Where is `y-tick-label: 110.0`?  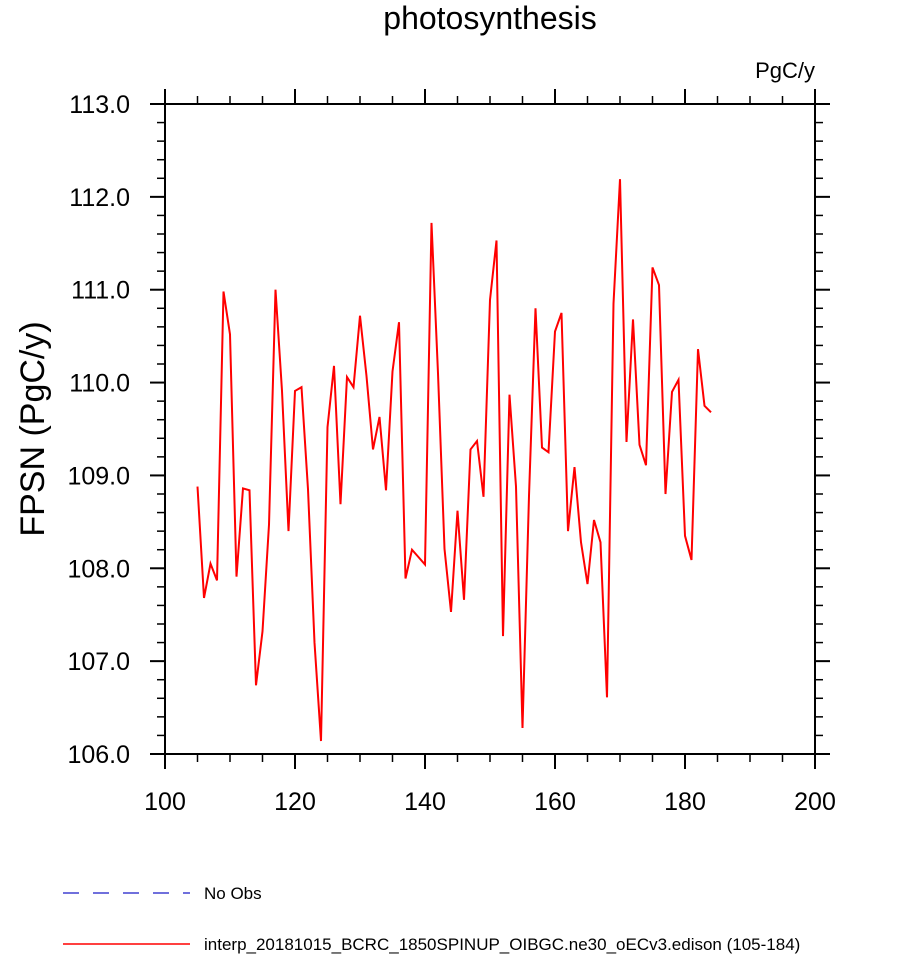 y-tick-label: 110.0 is located at coordinates (99, 384).